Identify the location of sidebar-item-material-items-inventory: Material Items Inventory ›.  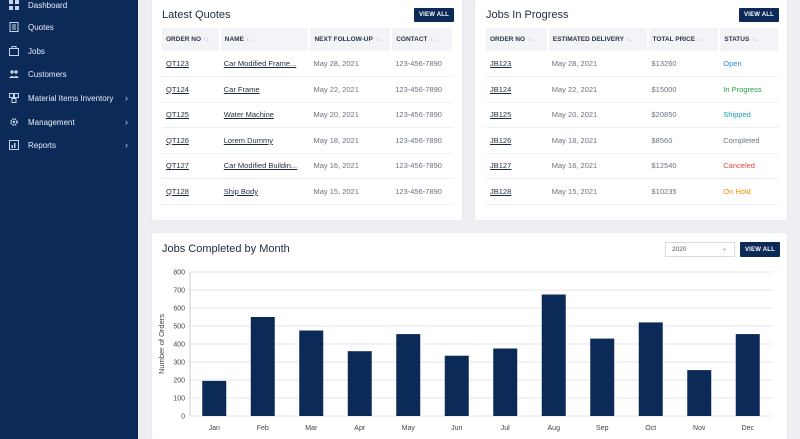
(69, 98).